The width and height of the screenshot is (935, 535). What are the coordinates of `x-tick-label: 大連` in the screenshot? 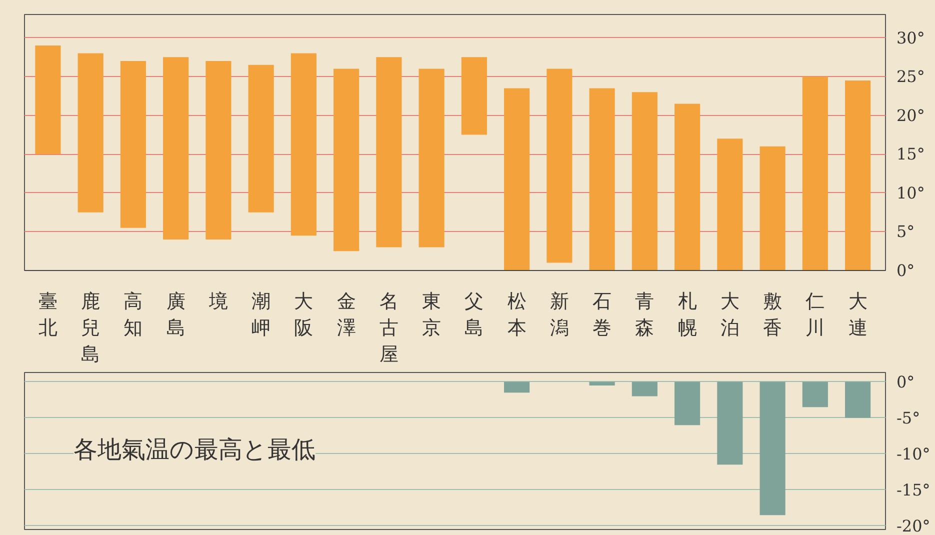 It's located at (858, 314).